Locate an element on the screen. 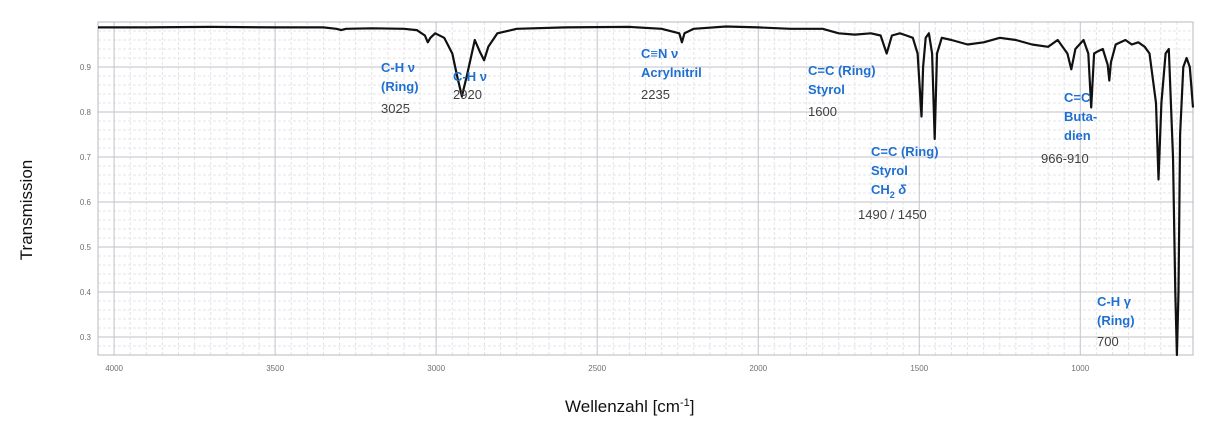 Image resolution: width=1210 pixels, height=423 pixels. annotation-cn-value: 2235 is located at coordinates (655, 94).